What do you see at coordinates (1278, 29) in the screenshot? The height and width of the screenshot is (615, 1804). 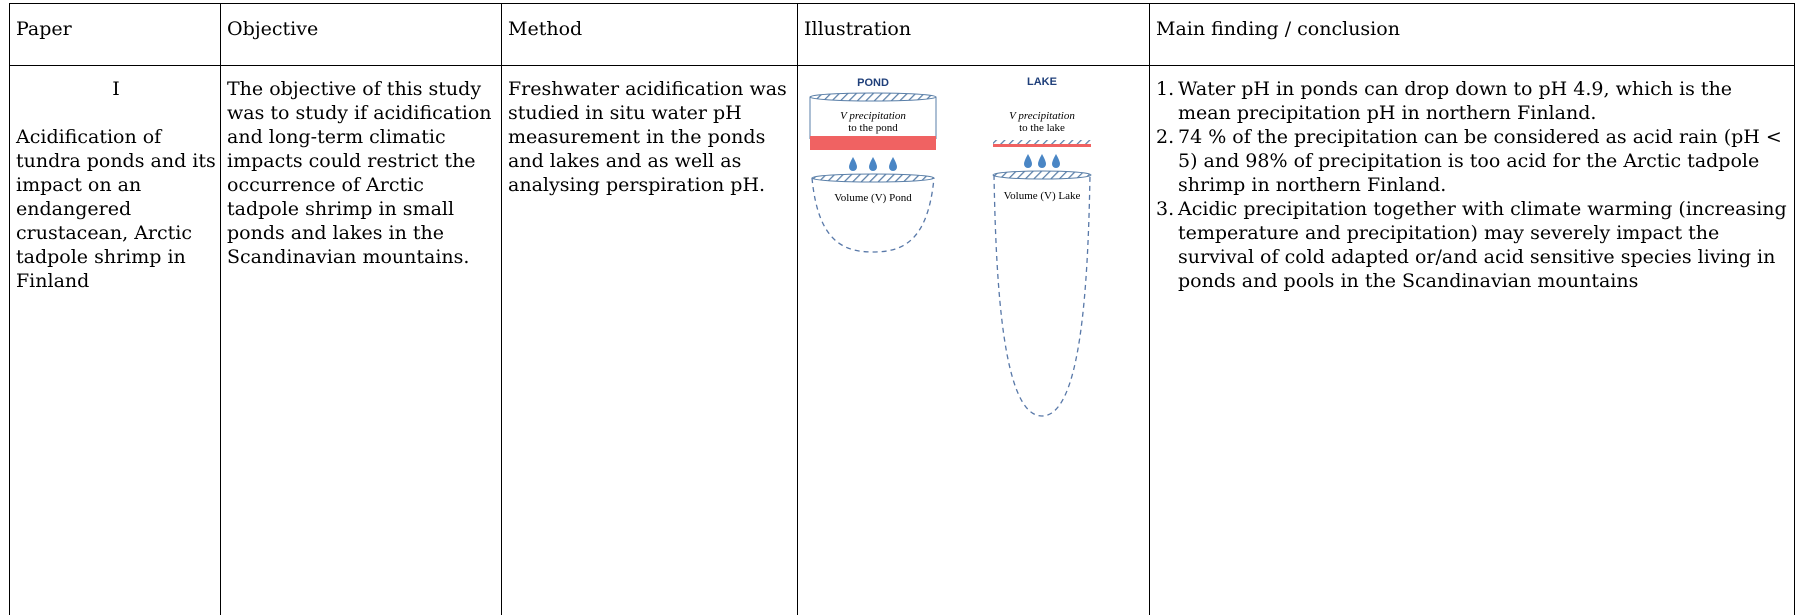 I see `header-finding: Main finding / conclusion` at bounding box center [1278, 29].